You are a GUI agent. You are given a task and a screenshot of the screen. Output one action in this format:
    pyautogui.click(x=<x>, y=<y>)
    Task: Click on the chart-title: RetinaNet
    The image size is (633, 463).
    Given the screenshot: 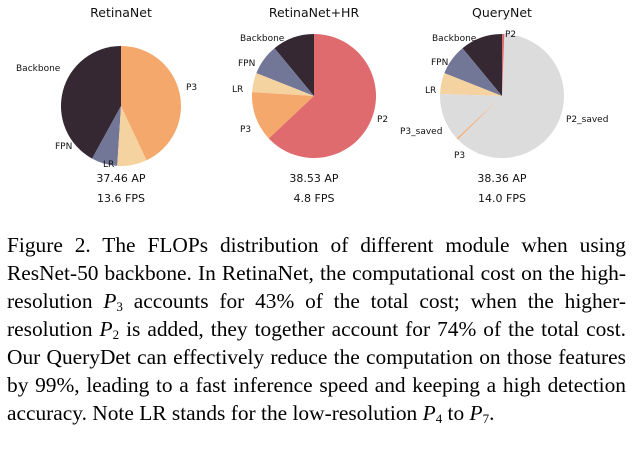 What is the action you would take?
    pyautogui.click(x=121, y=12)
    